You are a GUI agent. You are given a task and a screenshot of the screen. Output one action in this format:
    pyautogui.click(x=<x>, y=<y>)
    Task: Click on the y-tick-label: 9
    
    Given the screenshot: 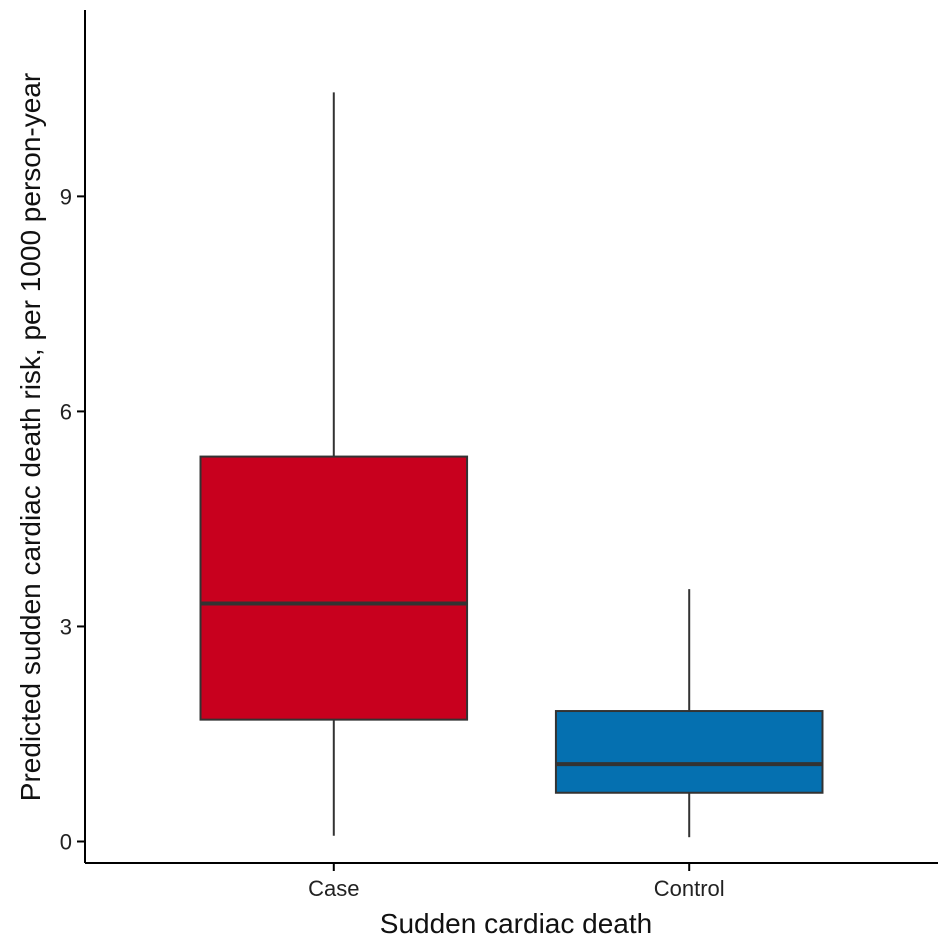 What is the action you would take?
    pyautogui.click(x=66, y=196)
    